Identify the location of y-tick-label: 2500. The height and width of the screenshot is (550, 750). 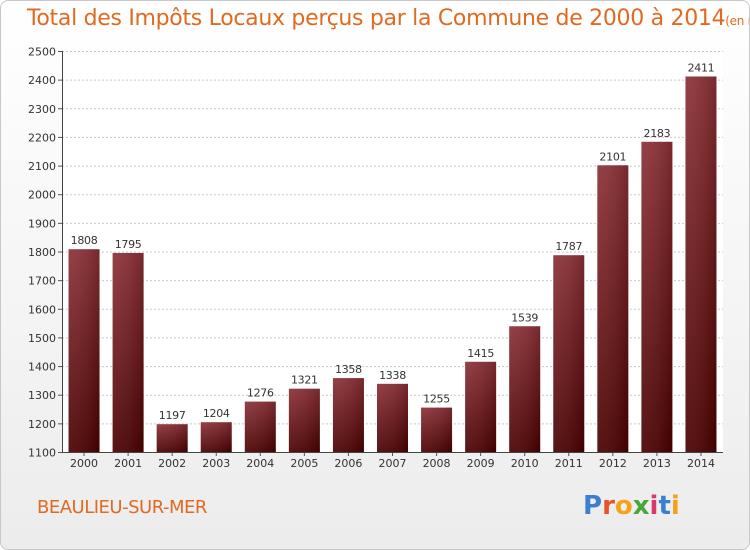
(42, 52).